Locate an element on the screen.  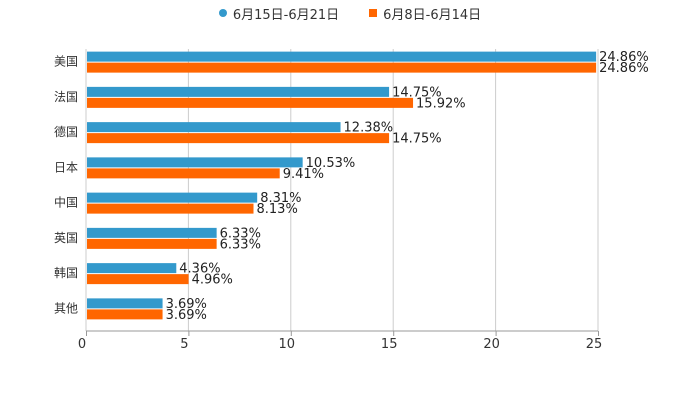
bar-value-label: 9.41% is located at coordinates (303, 174).